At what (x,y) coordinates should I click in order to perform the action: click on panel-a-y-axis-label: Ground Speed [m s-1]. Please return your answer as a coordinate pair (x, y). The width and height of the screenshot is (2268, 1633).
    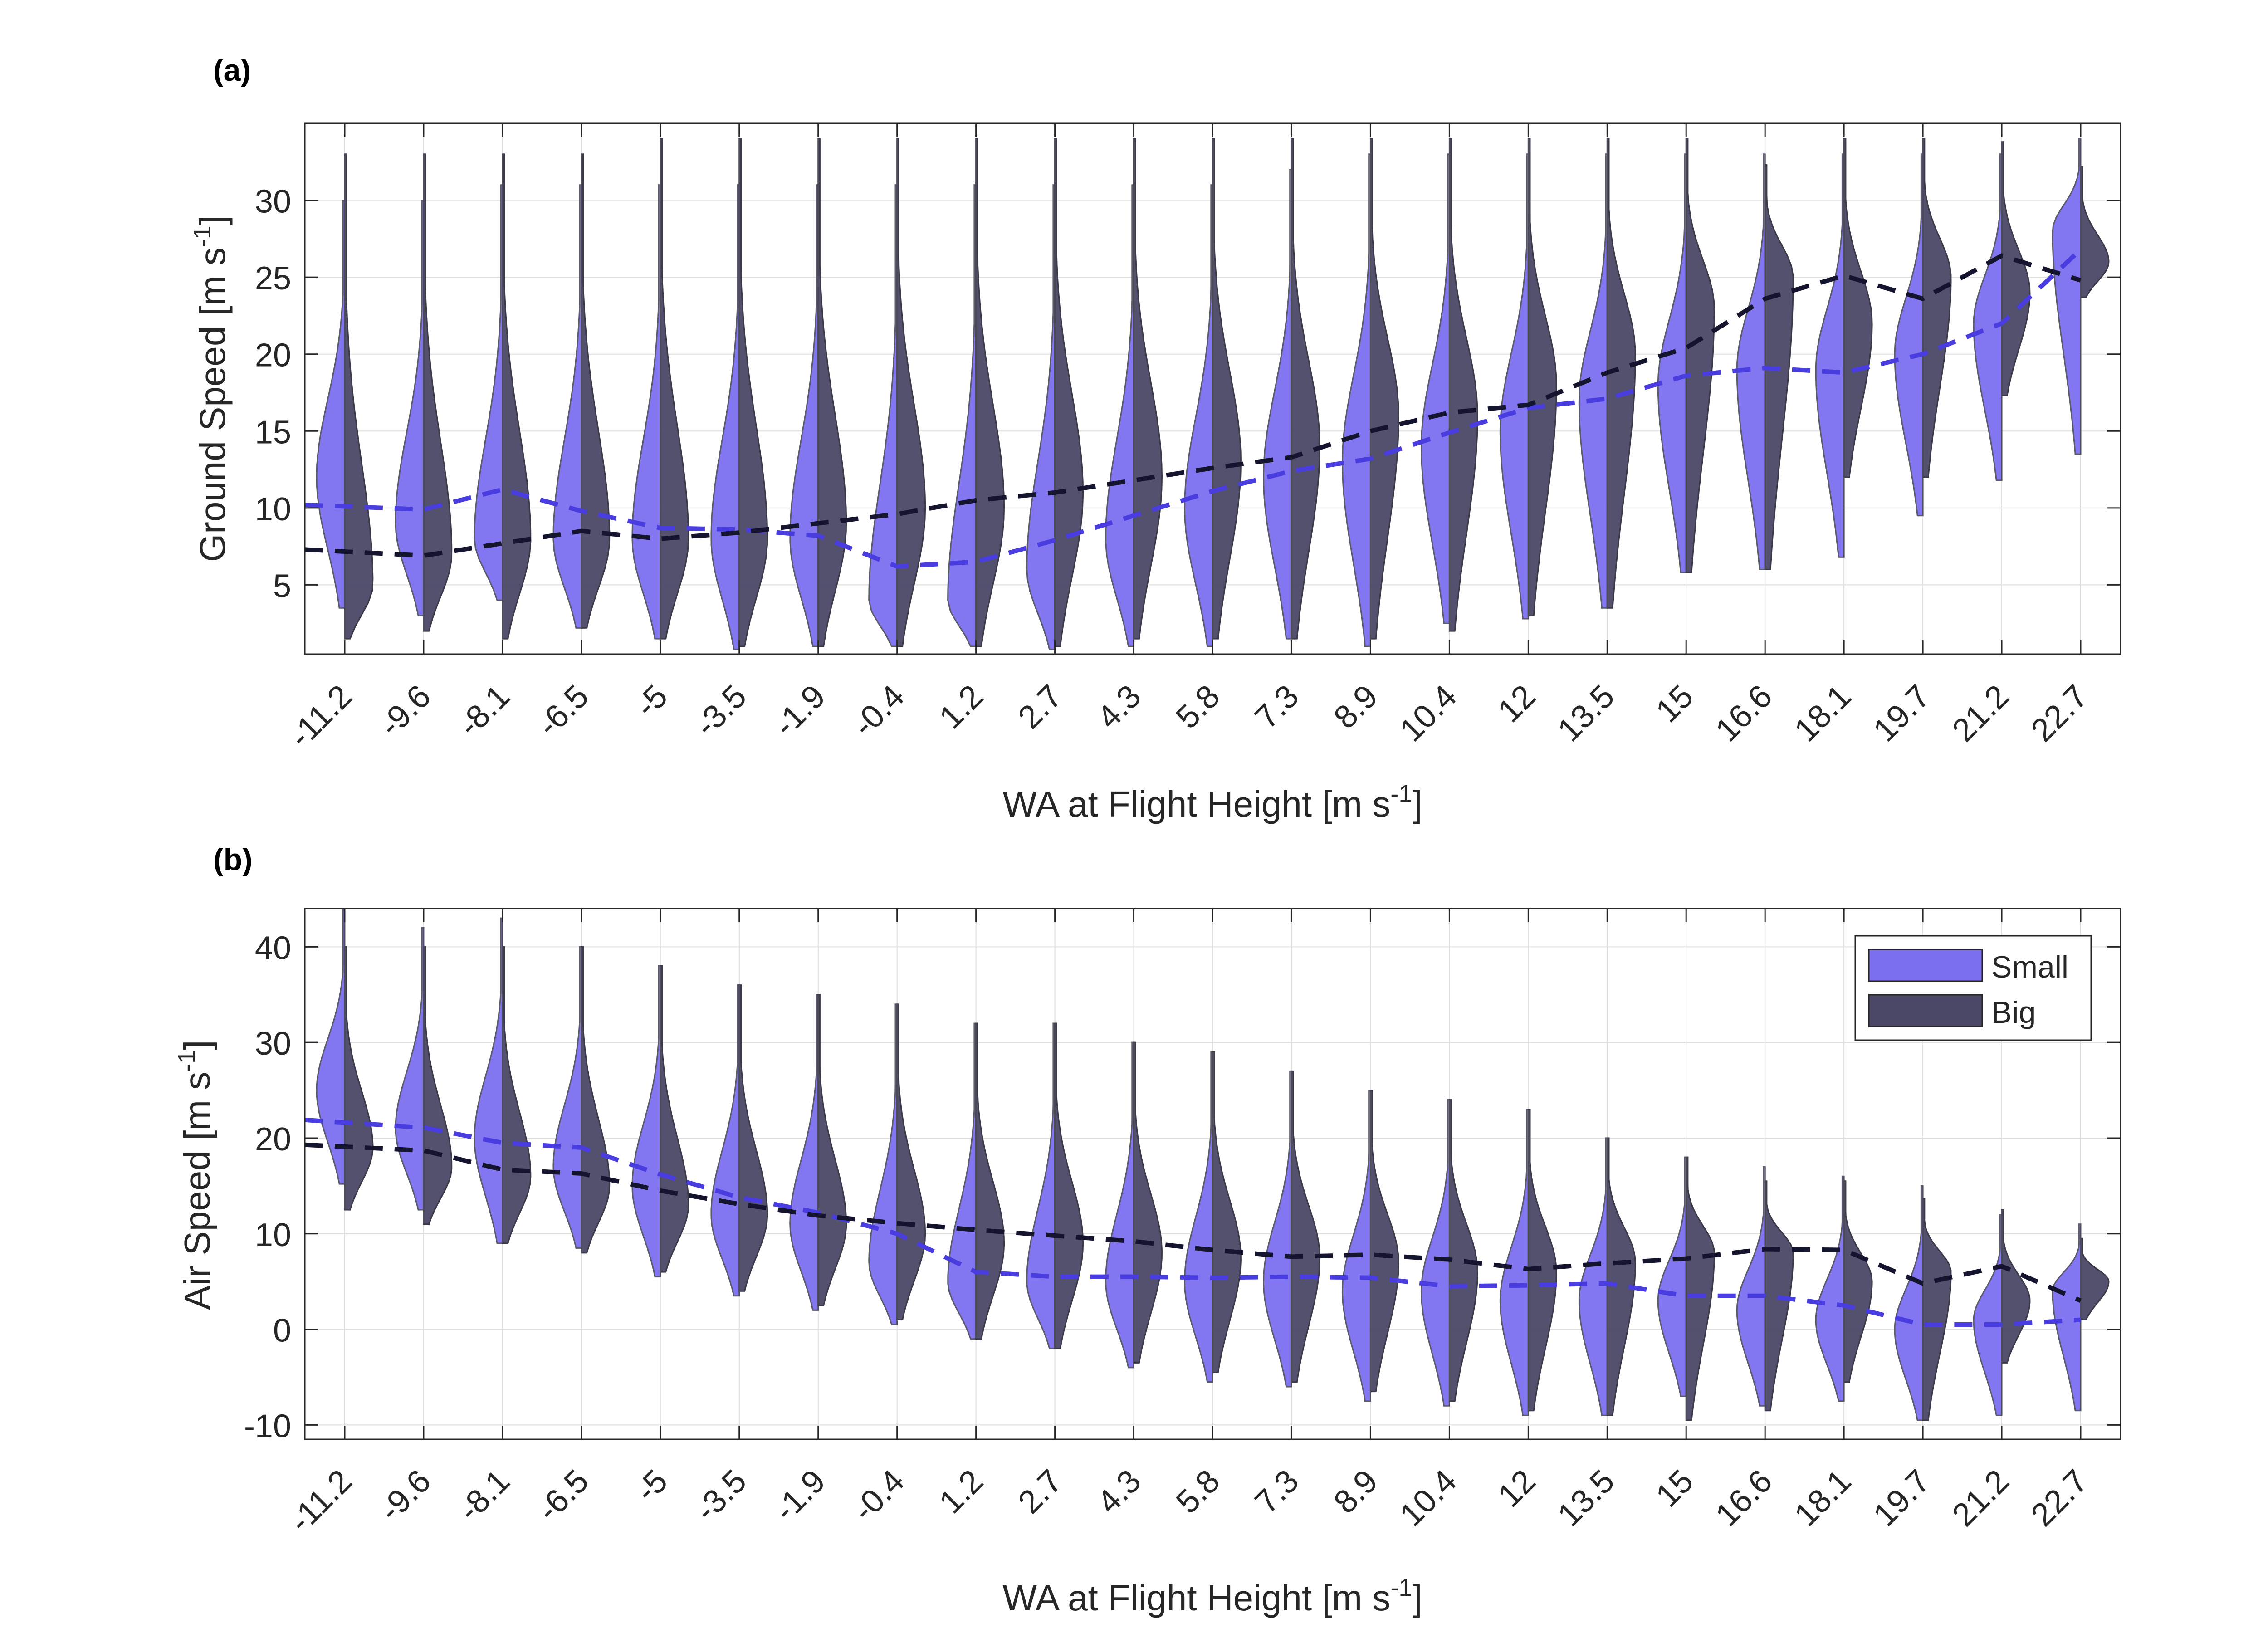
    Looking at the image, I should click on (211, 388).